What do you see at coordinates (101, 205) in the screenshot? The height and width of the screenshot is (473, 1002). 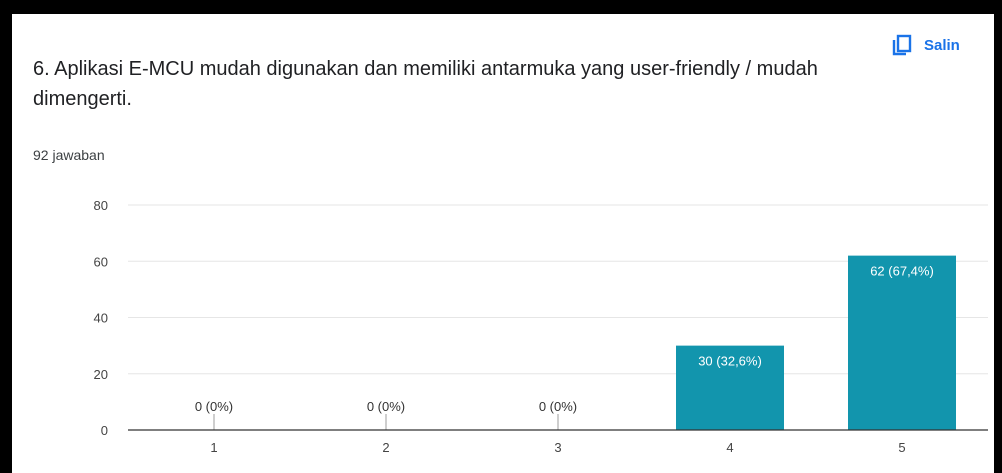 I see `y-tick-label: 80` at bounding box center [101, 205].